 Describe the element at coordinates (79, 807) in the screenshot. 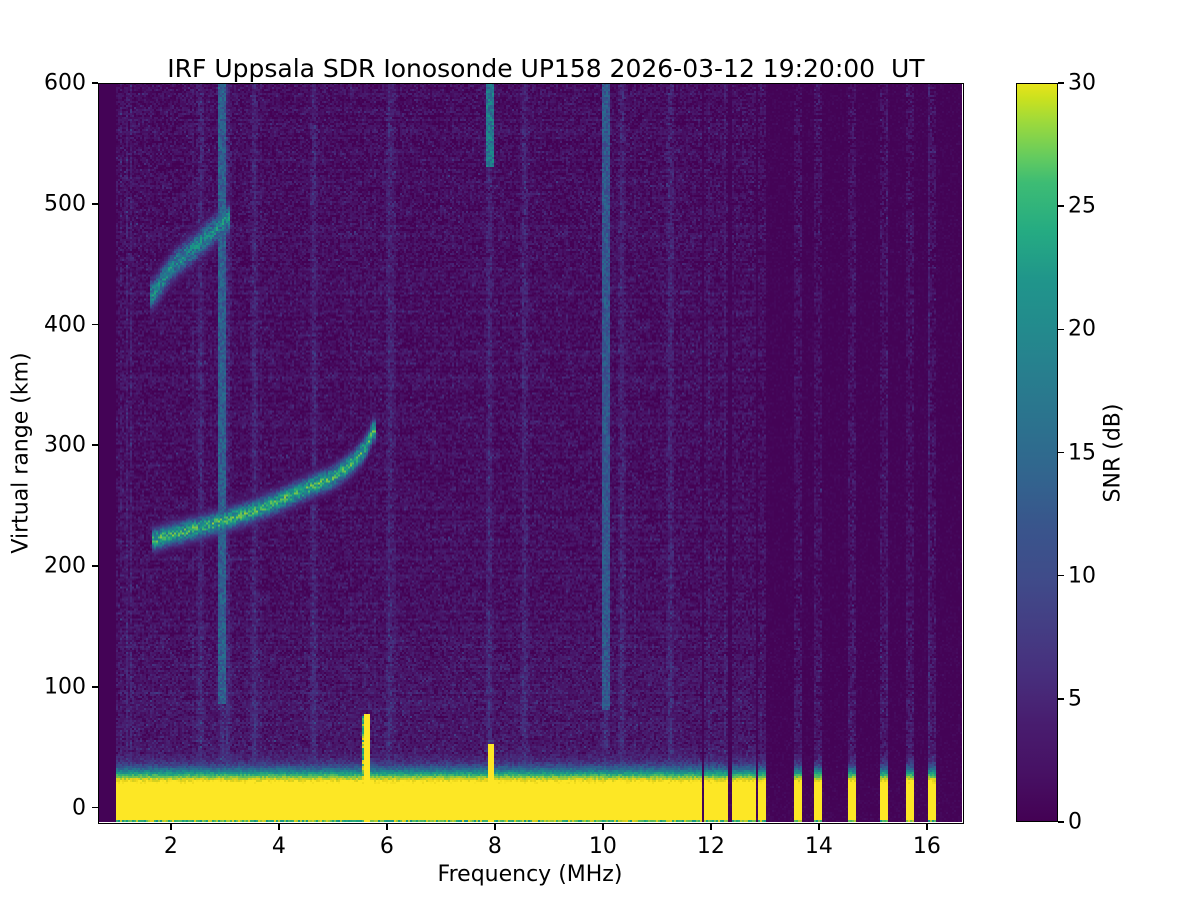

I see `y-tick-label: 0` at that location.